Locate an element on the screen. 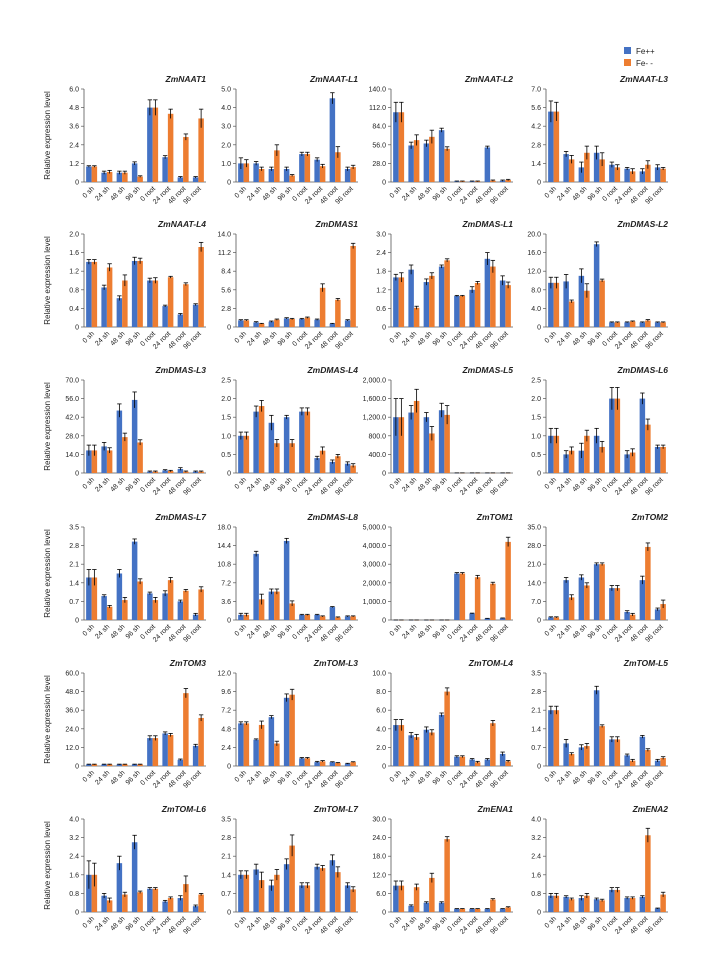 The image size is (720, 960). y-tick-label: 1,200.0 is located at coordinates (374, 418).